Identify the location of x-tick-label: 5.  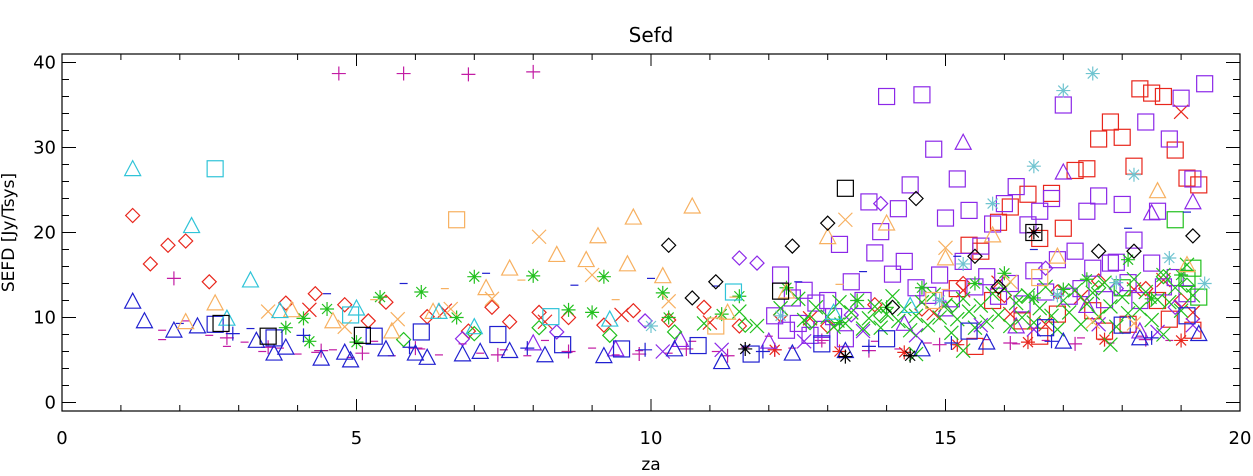
(356, 438).